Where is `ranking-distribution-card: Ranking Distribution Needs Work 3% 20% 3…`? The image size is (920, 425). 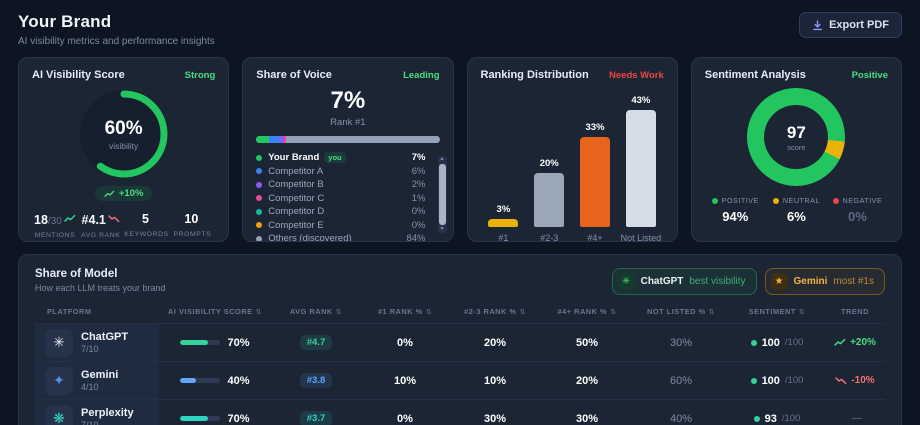
ranking-distribution-card: Ranking Distribution Needs Work 3% 20% 3… is located at coordinates (572, 149).